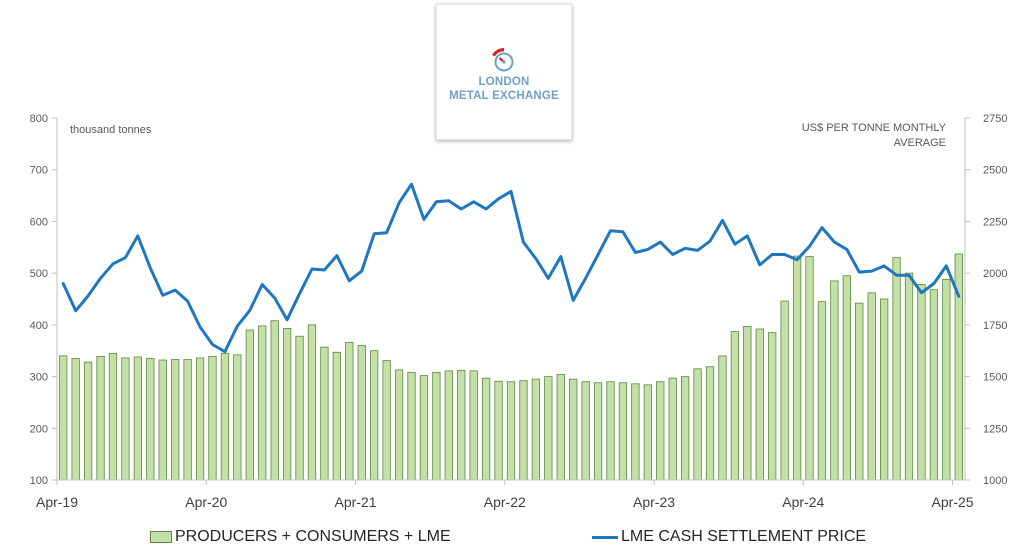  Describe the element at coordinates (995, 222) in the screenshot. I see `right-tick-label: 2250` at that location.